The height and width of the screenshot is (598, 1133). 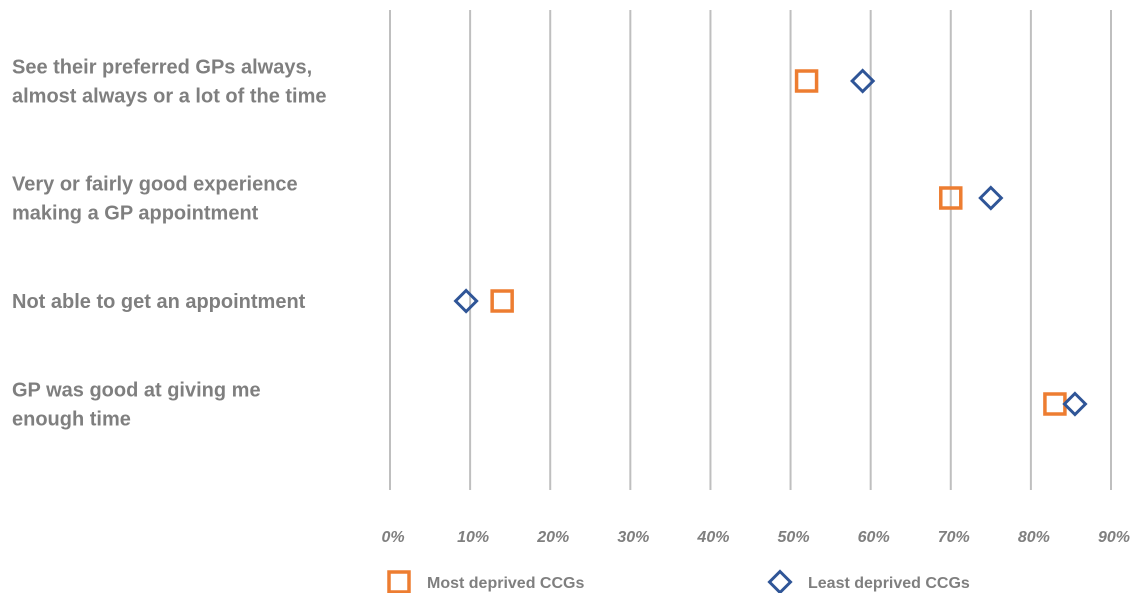 I want to click on x-axis-tick-labels: 0% 10% 20% 30% 40% 50% 60% 70% 80% 90%, so click(x=755, y=537).